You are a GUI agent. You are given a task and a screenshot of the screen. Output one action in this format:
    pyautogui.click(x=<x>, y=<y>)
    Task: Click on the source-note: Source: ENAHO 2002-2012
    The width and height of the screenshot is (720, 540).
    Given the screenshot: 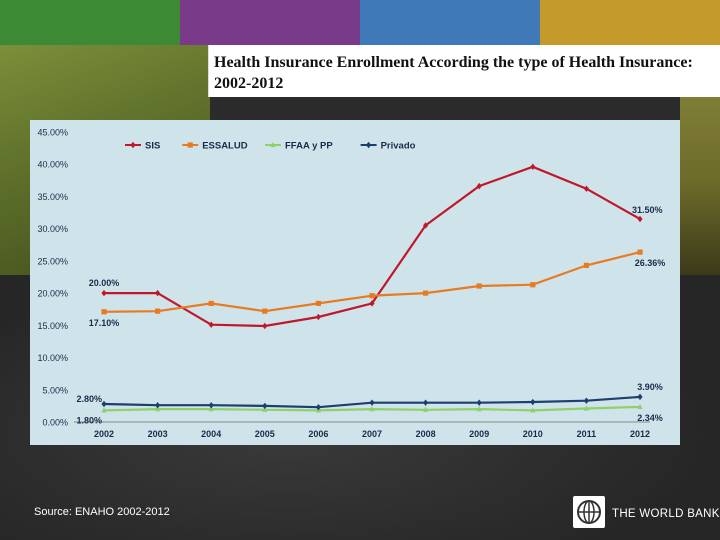 What is the action you would take?
    pyautogui.click(x=102, y=512)
    